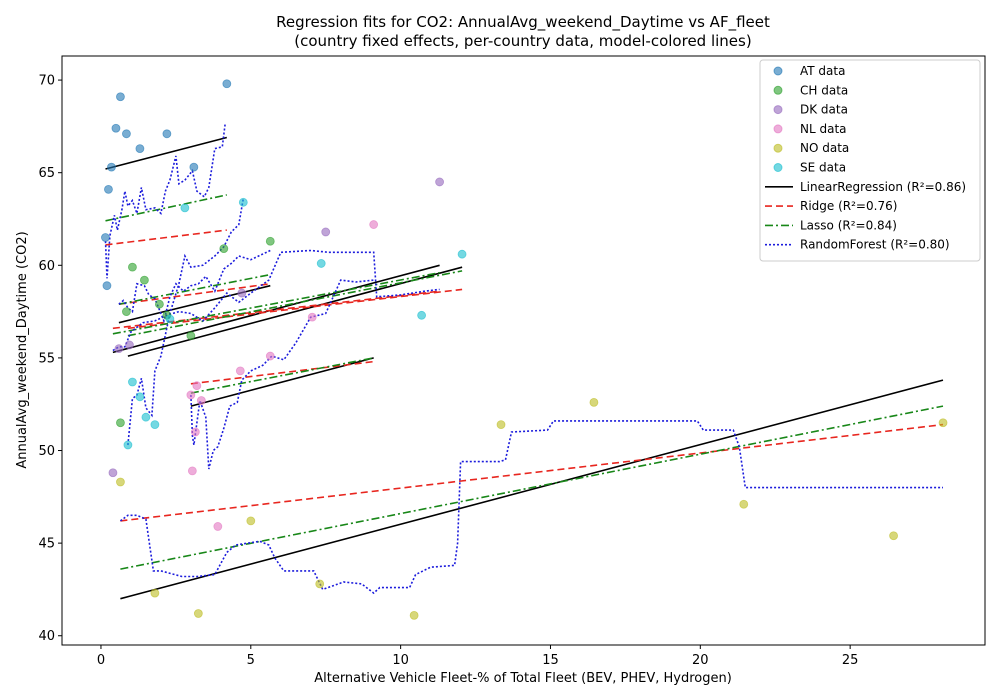 This screenshot has height=700, width=1000. Describe the element at coordinates (400, 660) in the screenshot. I see `x-tick-label: 10` at that location.